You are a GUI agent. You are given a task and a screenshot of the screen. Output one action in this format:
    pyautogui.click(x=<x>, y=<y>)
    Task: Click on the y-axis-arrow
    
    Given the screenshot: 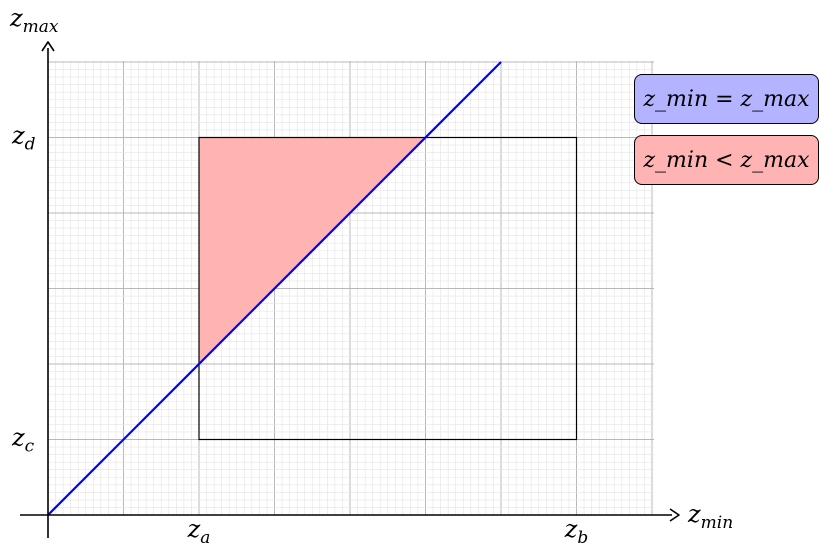 What is the action you would take?
    pyautogui.click(x=48, y=46)
    